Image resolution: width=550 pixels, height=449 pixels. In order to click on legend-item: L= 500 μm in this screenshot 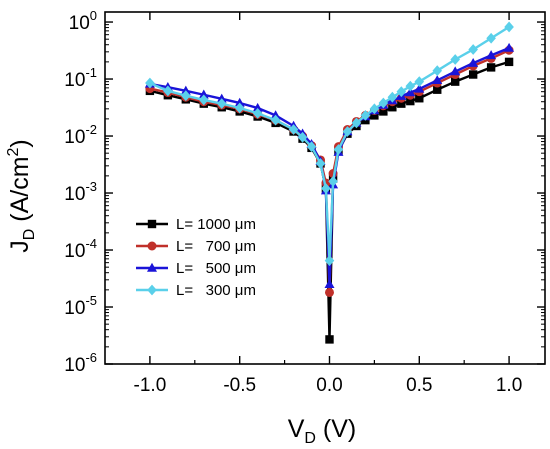, I will do `click(196, 268)`.